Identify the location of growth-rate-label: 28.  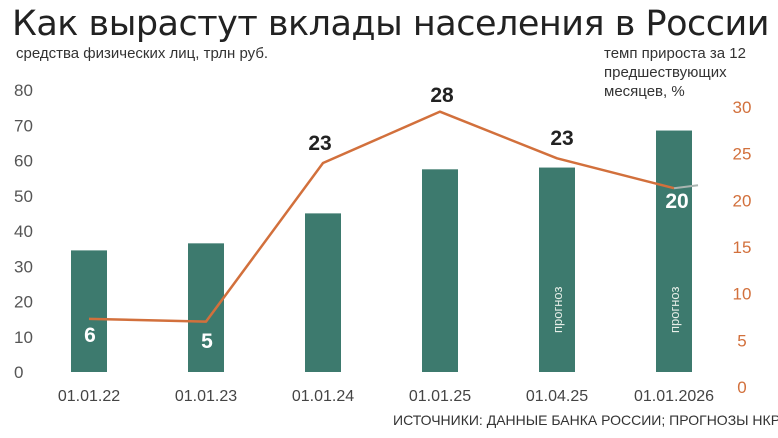
(442, 95).